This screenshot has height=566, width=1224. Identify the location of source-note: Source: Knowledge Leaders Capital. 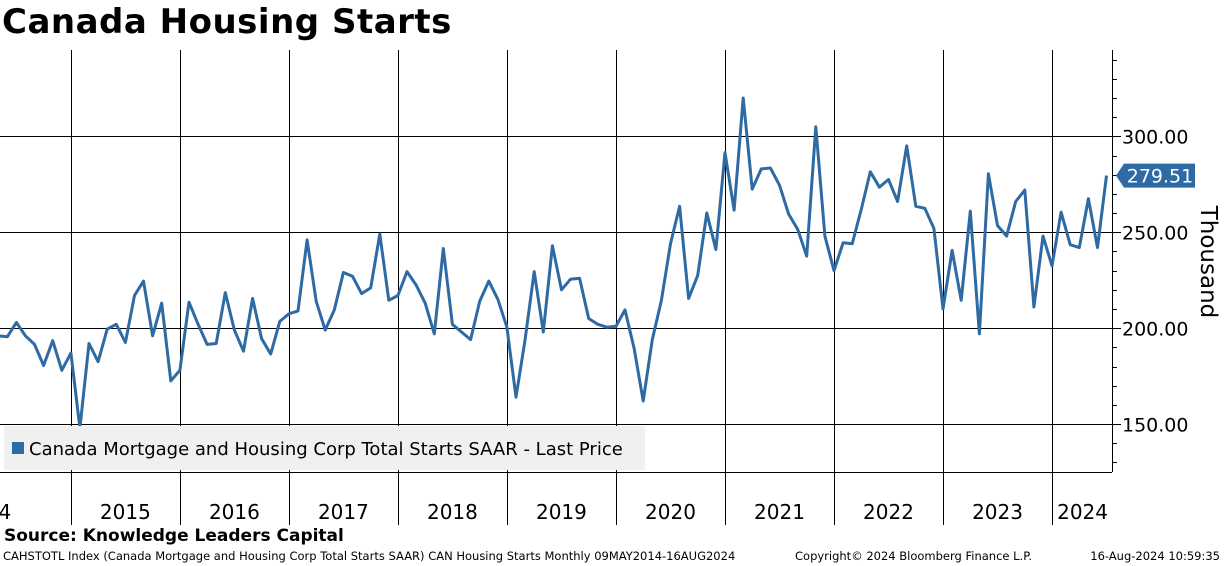
(174, 536).